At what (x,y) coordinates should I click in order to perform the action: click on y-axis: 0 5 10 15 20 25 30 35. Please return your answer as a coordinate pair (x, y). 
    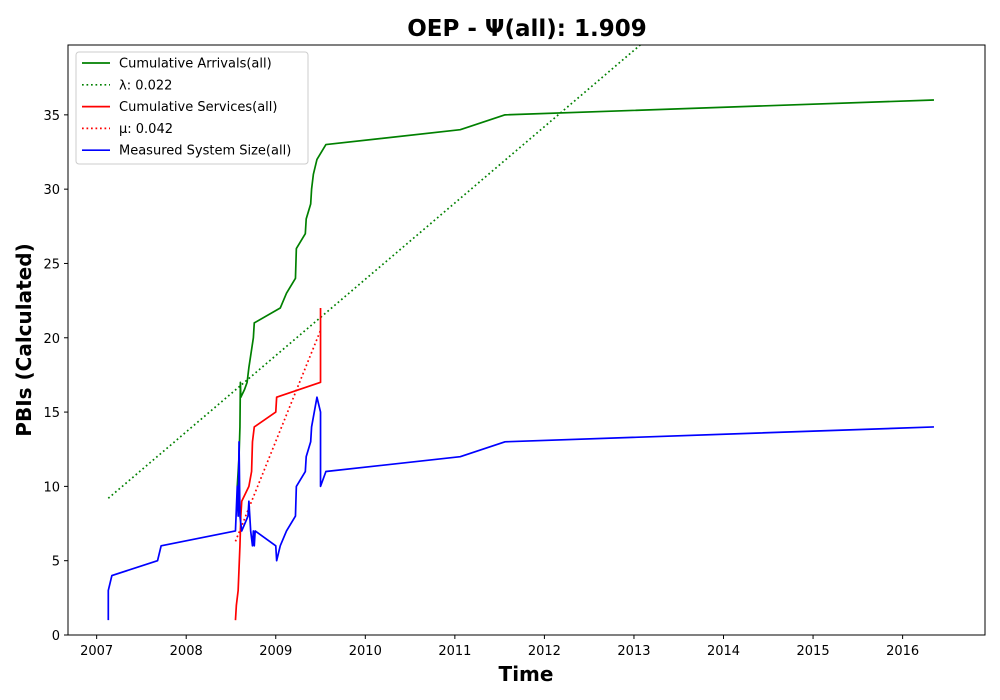
    Looking at the image, I should click on (55, 376).